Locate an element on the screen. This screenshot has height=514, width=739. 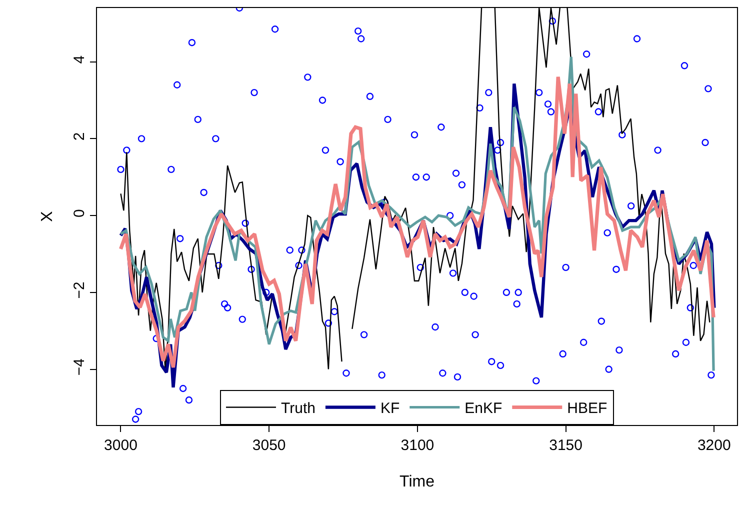
y-tick-label: 0 is located at coordinates (79, 213).